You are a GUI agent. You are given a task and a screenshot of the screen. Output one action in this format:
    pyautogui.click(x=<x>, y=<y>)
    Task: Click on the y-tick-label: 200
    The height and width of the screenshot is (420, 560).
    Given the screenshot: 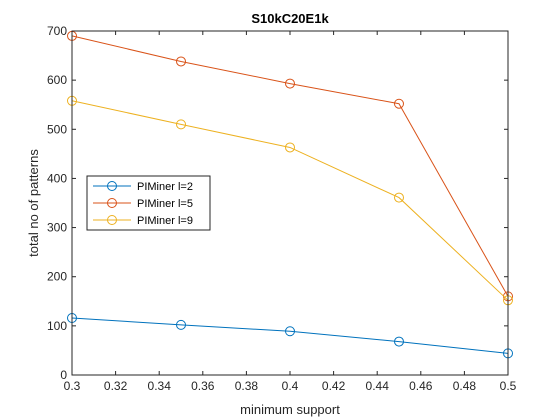 What is the action you would take?
    pyautogui.click(x=57, y=277)
    